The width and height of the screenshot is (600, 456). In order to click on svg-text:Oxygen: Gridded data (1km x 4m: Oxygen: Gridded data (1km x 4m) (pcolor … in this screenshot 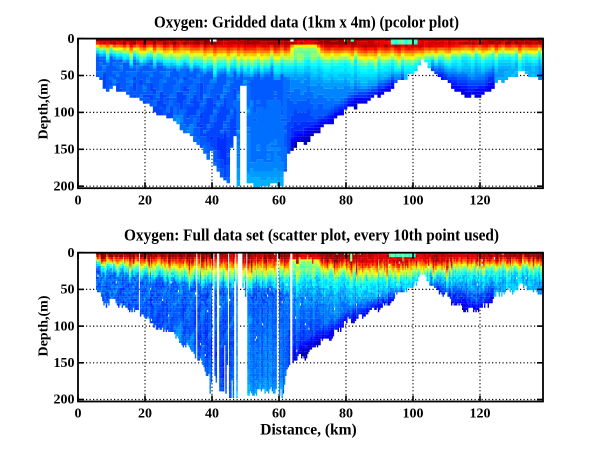, I will do `click(306, 21)`.